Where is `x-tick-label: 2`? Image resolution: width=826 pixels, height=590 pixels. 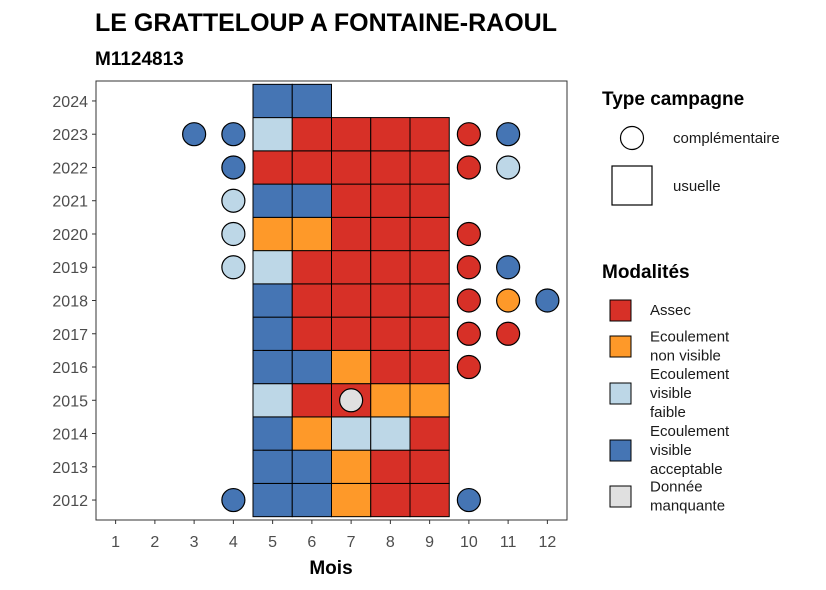
x-tick-label: 2 is located at coordinates (154, 542).